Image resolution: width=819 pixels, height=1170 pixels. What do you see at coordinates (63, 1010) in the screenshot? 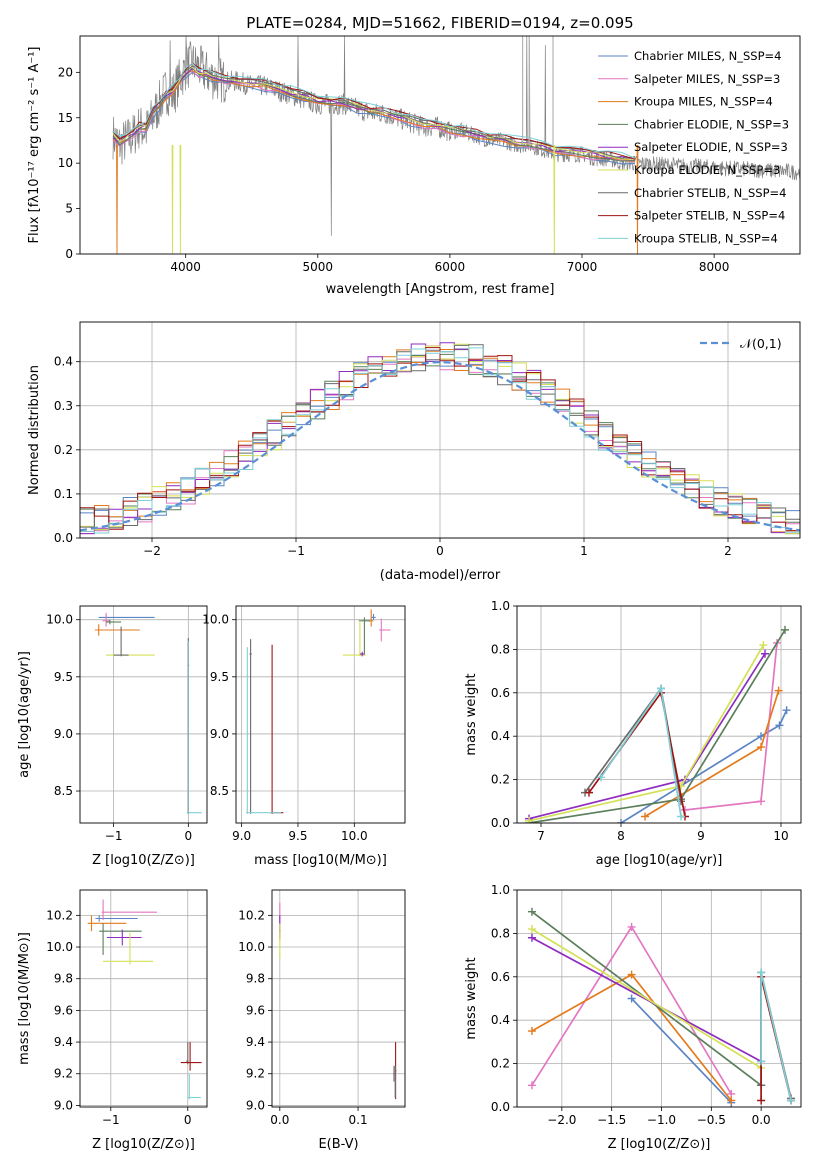
I see `y-tick-label: 9.6` at bounding box center [63, 1010].